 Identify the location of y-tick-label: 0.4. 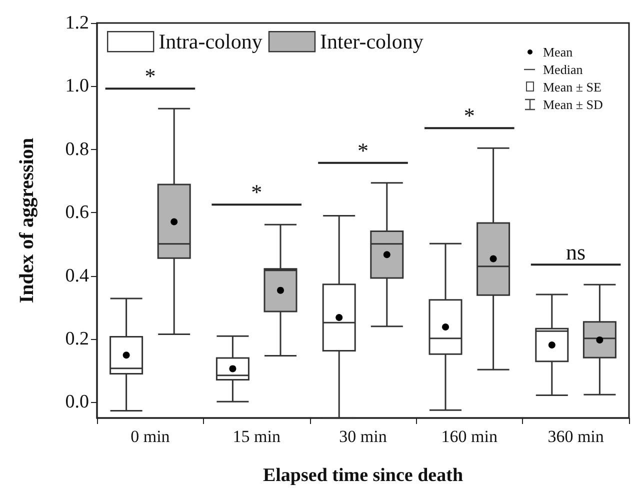
(77, 275).